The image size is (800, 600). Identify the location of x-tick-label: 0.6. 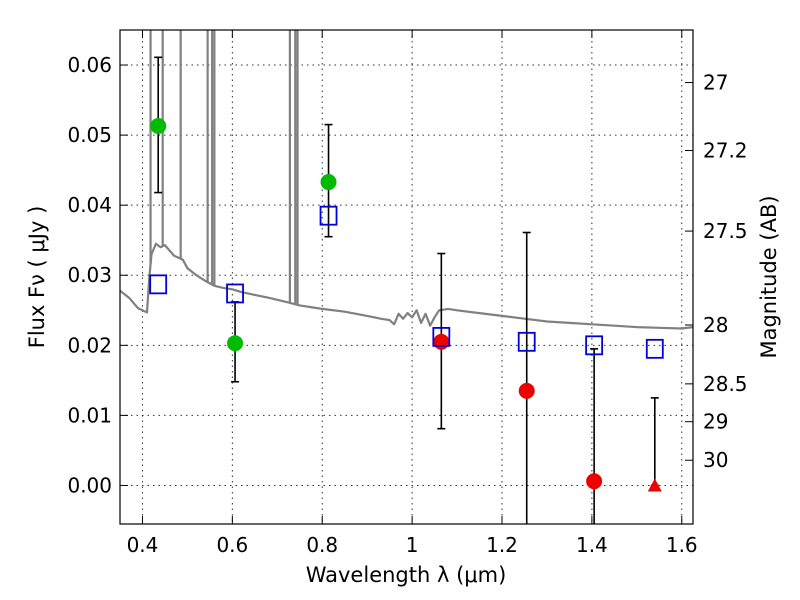
(232, 545).